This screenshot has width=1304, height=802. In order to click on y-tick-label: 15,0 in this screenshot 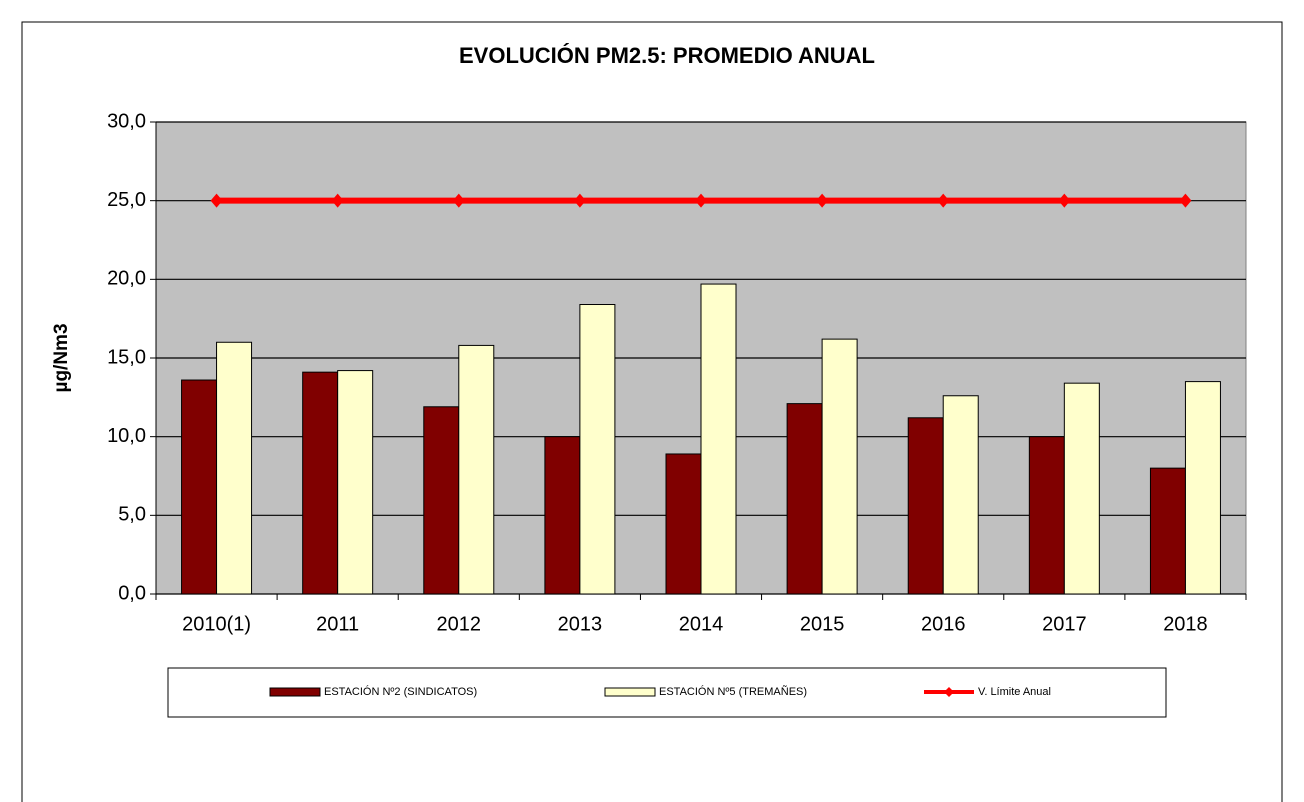, I will do `click(126, 357)`.